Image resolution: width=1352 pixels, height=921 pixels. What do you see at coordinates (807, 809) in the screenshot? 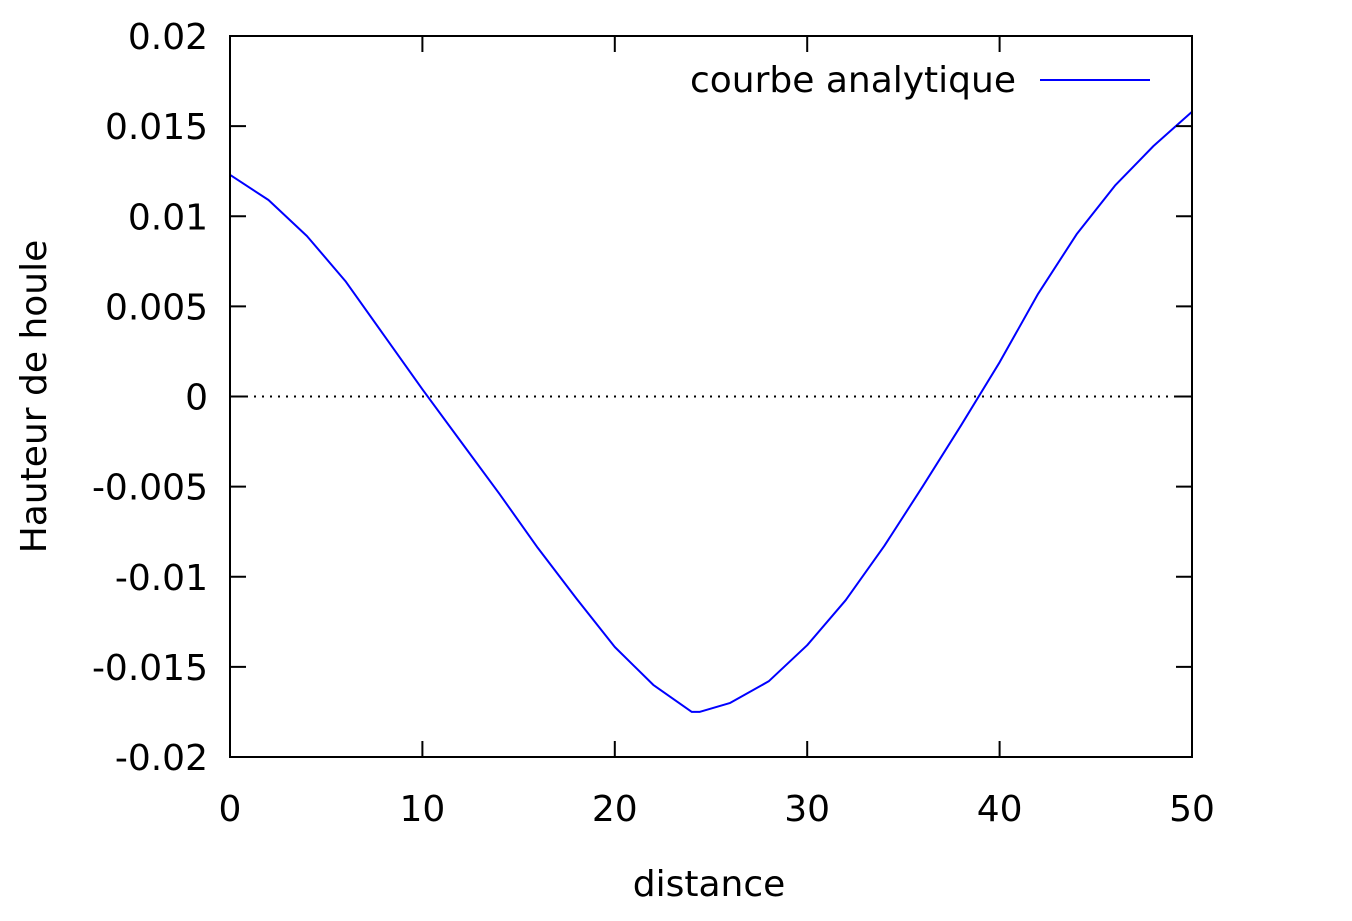
I see `x-tick-label: 30` at bounding box center [807, 809].